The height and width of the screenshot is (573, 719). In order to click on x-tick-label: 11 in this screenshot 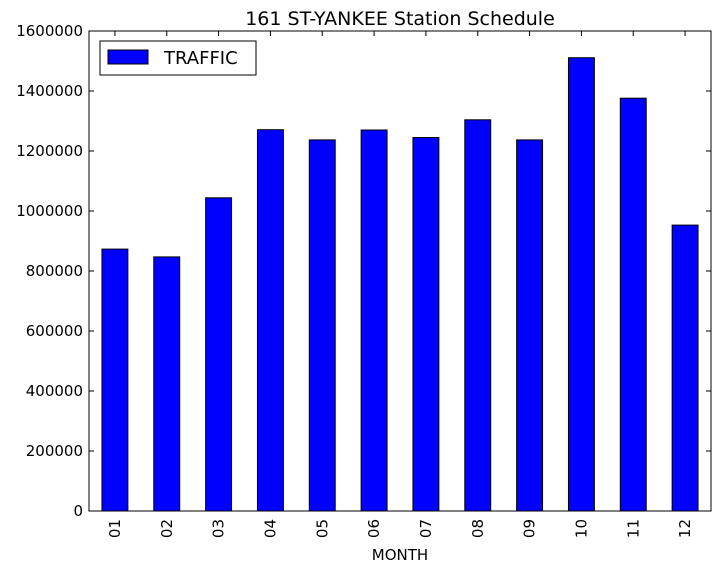, I will do `click(633, 528)`.